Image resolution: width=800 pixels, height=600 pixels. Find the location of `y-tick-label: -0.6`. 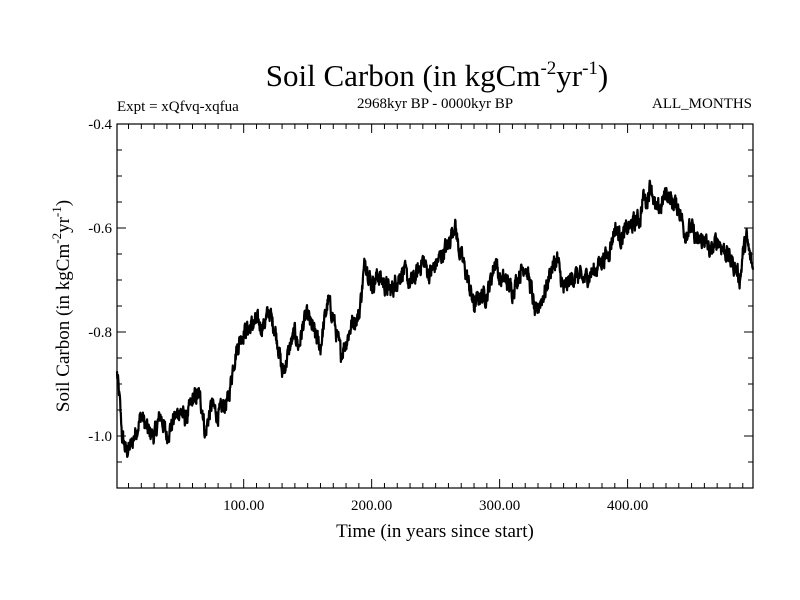

y-tick-label: -0.6 is located at coordinates (100, 229).